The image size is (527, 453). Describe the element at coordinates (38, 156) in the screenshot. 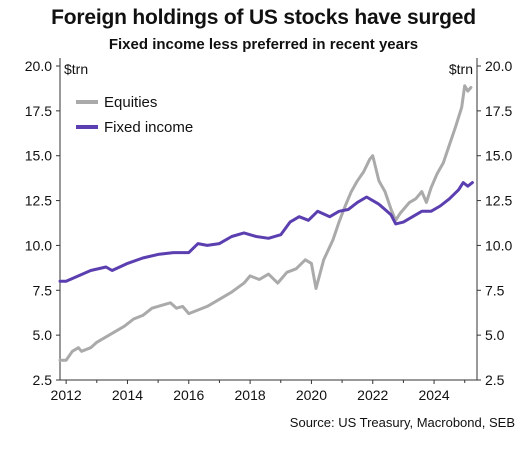

I see `y-tick-label-left: 15.0` at that location.